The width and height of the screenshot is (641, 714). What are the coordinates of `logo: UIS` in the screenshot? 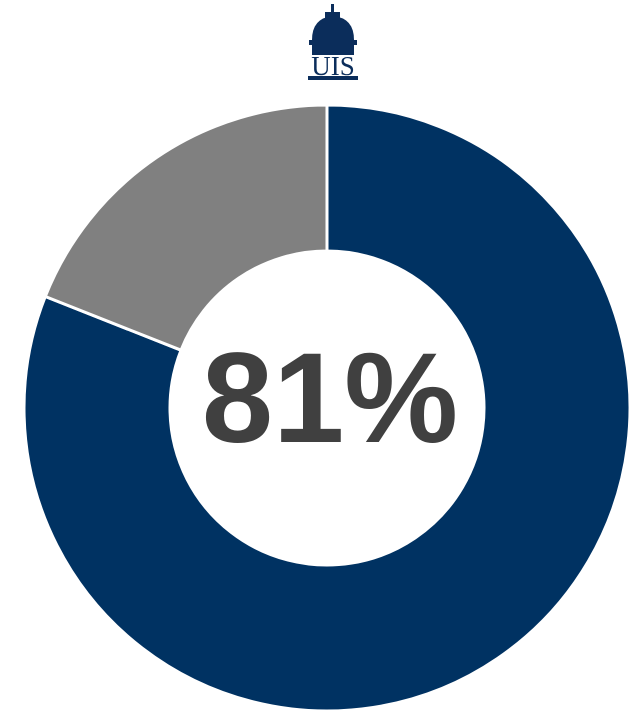 It's located at (333, 42).